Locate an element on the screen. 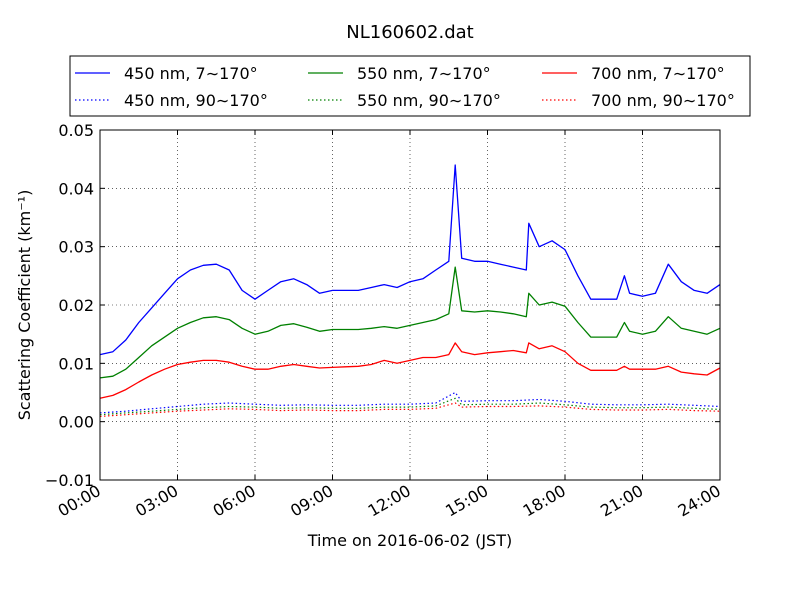 The width and height of the screenshot is (800, 600). y-tick-label: 0.05 is located at coordinates (76, 130).